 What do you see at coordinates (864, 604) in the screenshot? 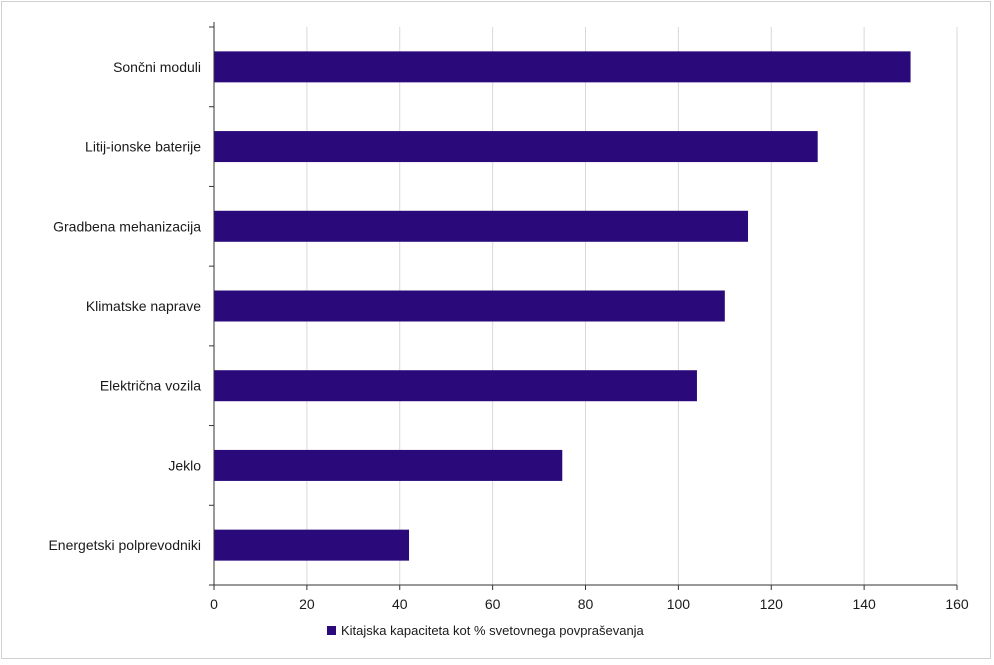
I see `x-tick-label: 140` at bounding box center [864, 604].